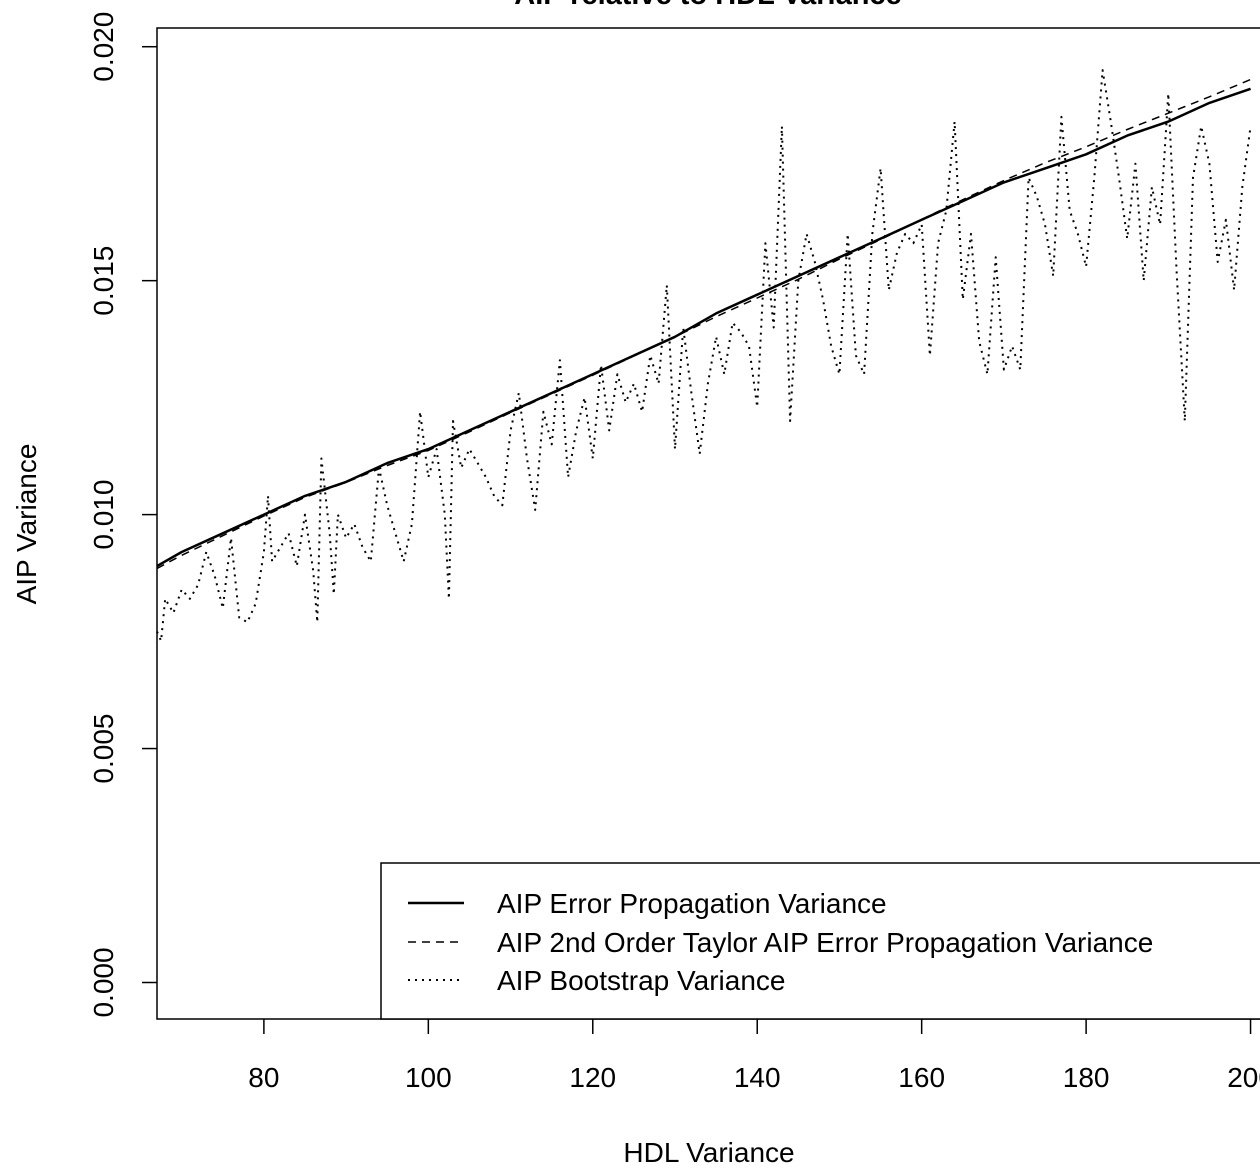  What do you see at coordinates (103, 749) in the screenshot?
I see `y-tick-label-0.005: 0.005` at bounding box center [103, 749].